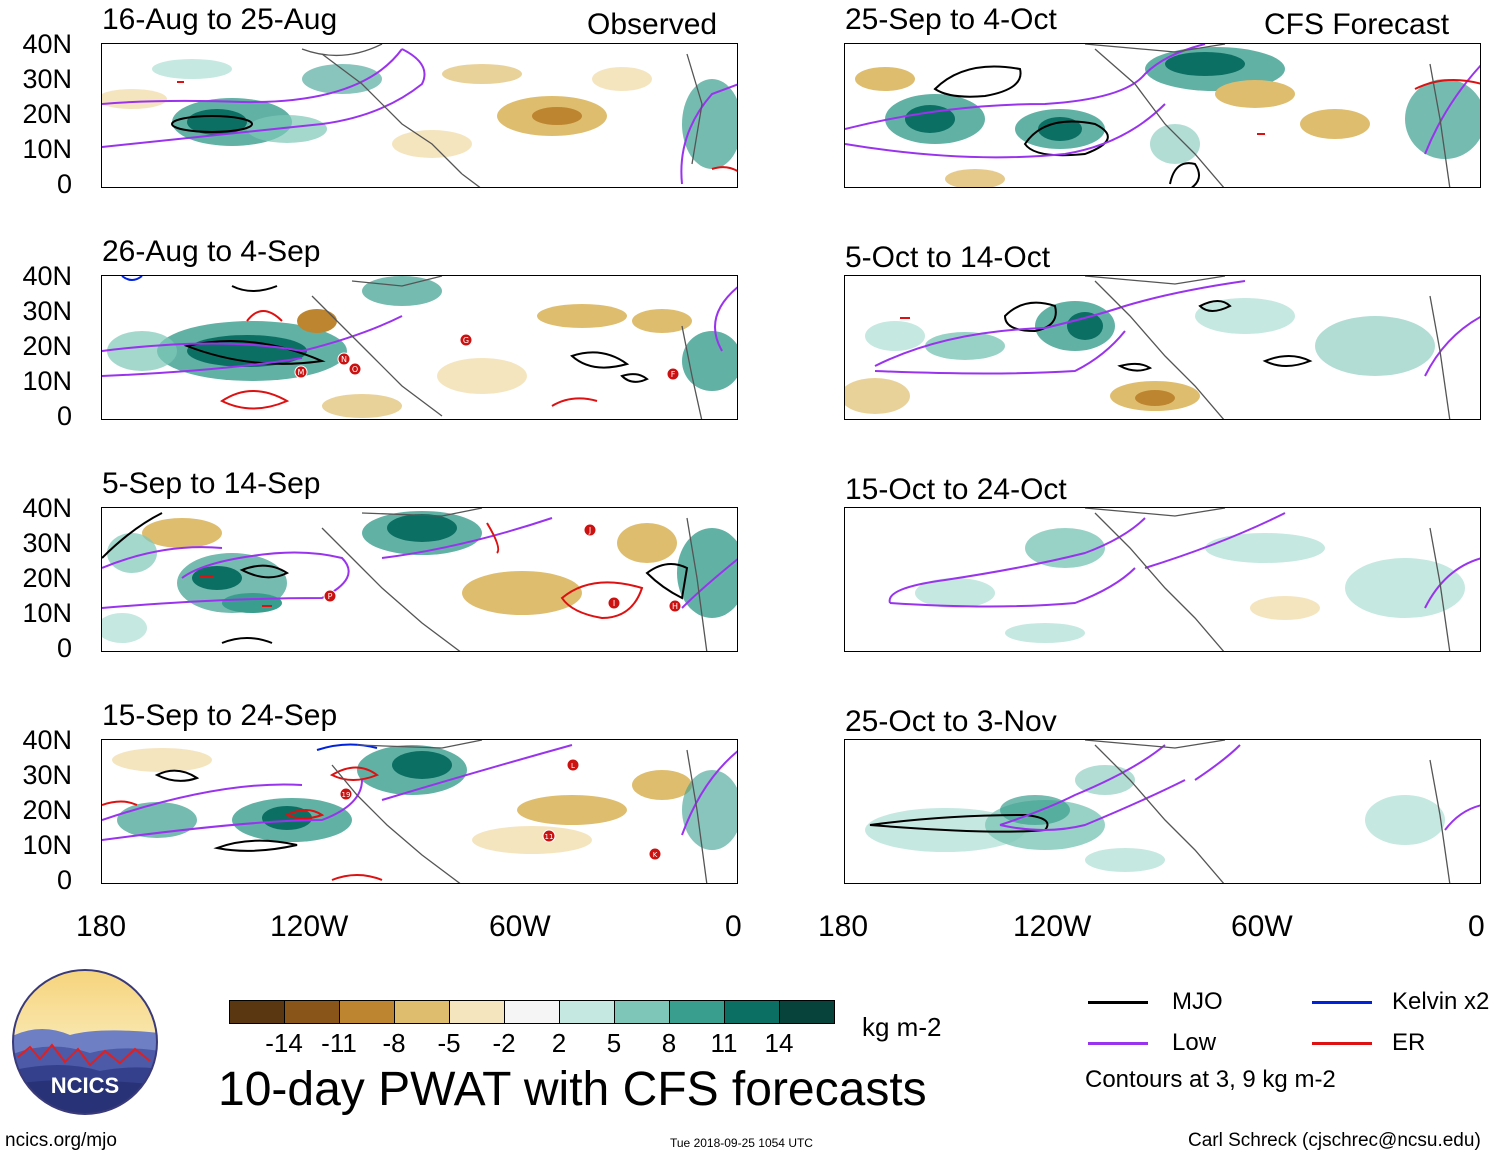  Describe the element at coordinates (419, 811) in the screenshot. I see `map-panel-15sep-24sep: 19 L 11 K` at that location.